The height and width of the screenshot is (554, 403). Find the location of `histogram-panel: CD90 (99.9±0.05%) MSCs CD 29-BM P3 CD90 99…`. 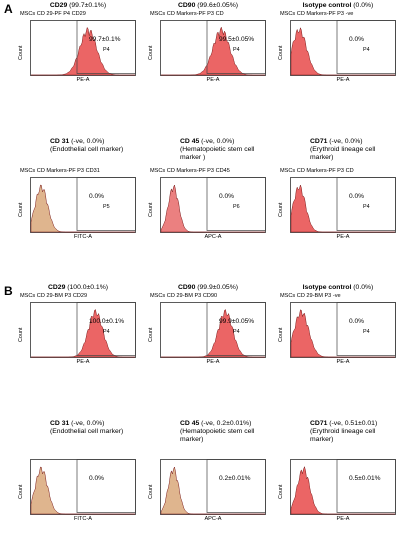

histogram-panel: CD90 (99.9±0.05%) MSCs CD 29-BM P3 CD90 99… is located at coordinates (208, 351).